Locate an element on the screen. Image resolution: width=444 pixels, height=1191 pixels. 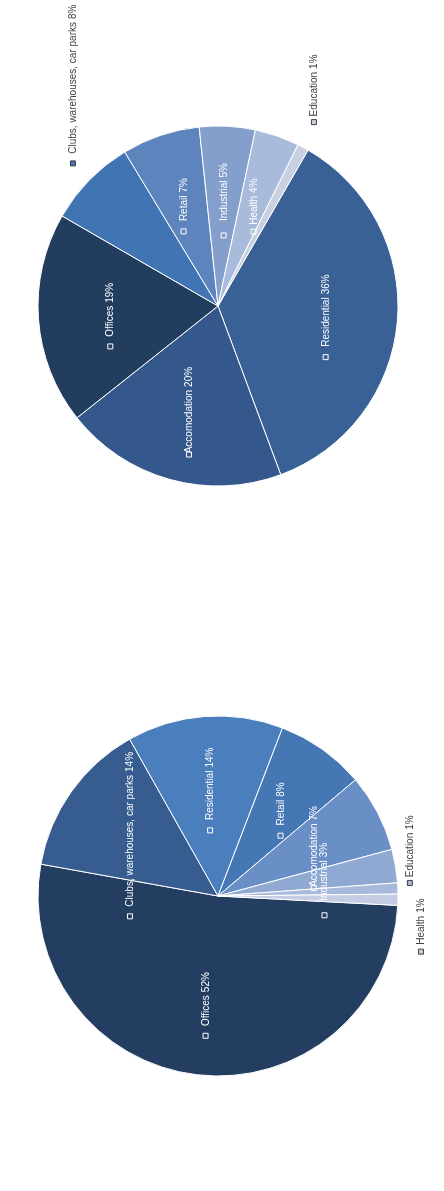
data-label: 52% is located at coordinates (205, 982).